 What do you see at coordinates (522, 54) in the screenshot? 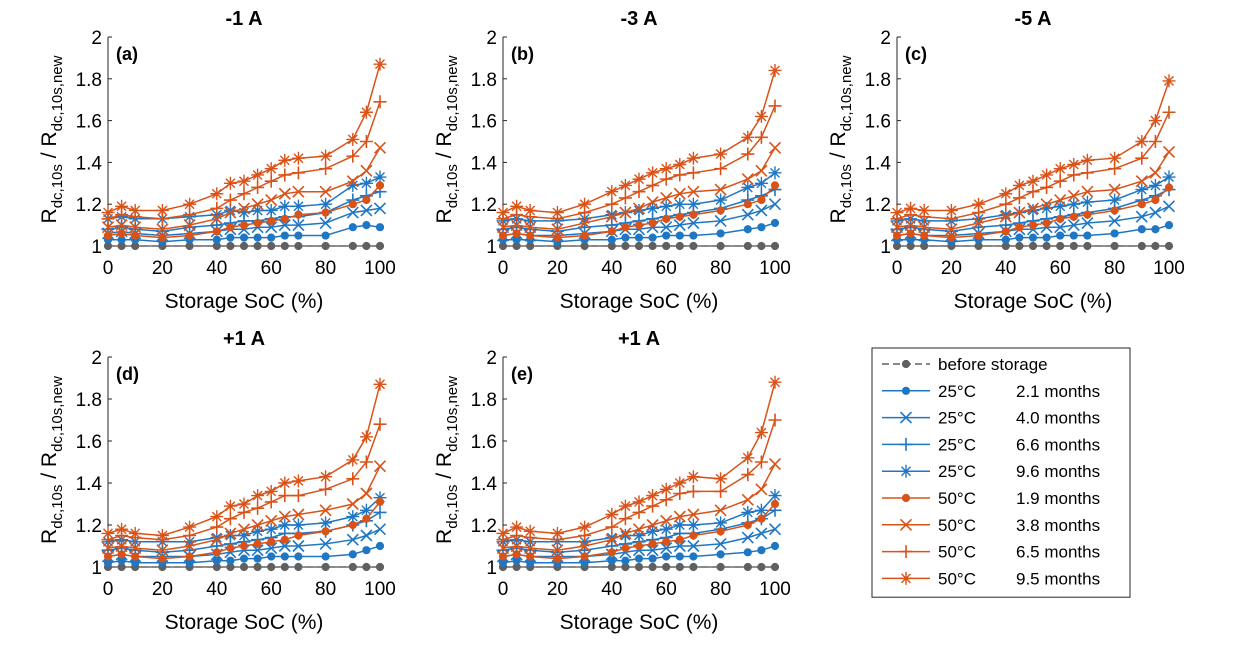
I see `panel-label: (b)` at bounding box center [522, 54].